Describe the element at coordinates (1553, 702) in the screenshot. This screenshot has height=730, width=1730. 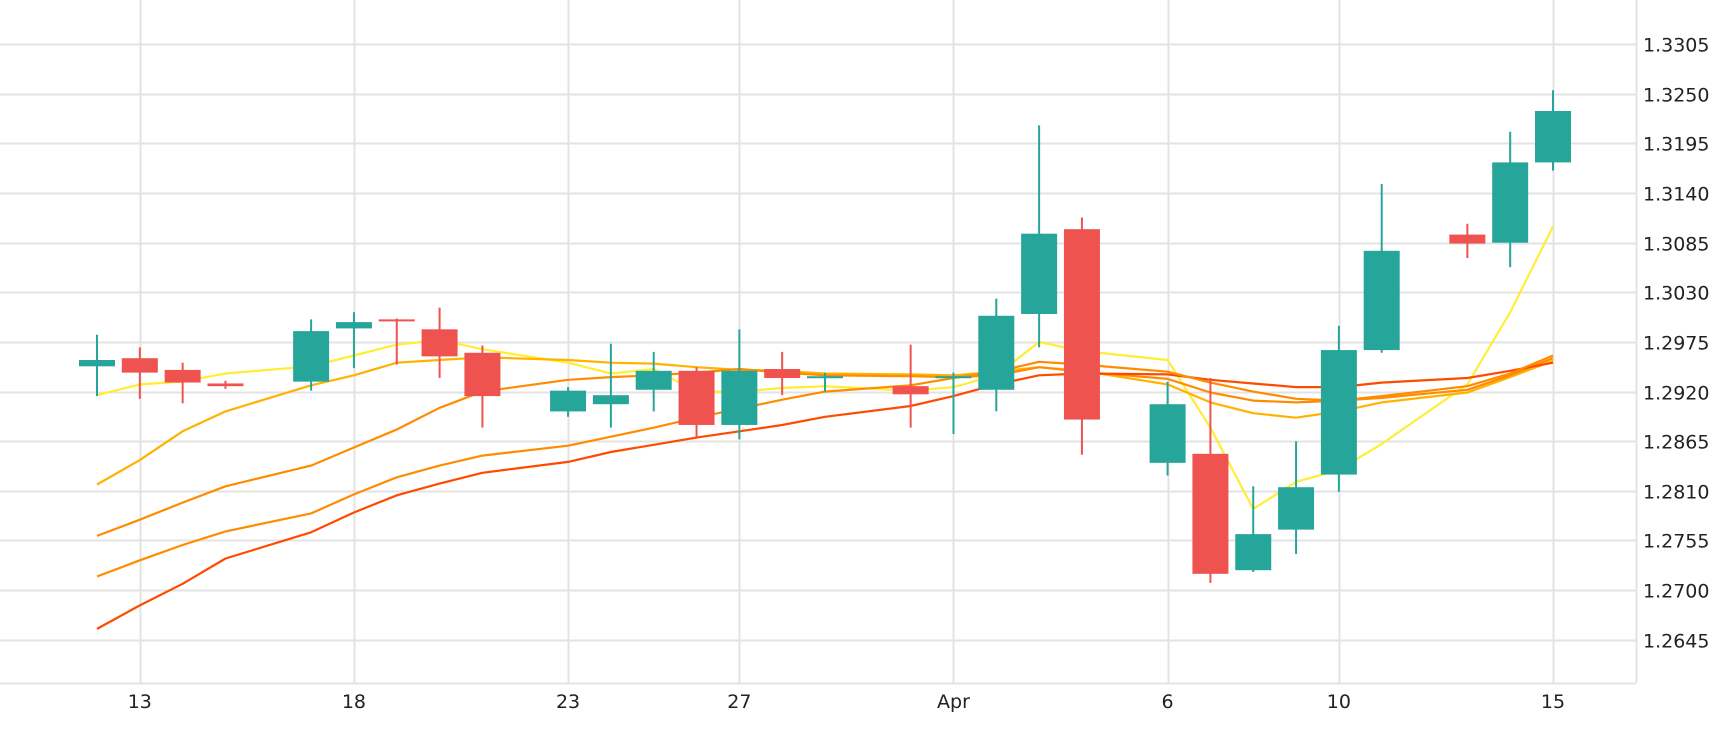
I see `x-tick-label: 15` at that location.